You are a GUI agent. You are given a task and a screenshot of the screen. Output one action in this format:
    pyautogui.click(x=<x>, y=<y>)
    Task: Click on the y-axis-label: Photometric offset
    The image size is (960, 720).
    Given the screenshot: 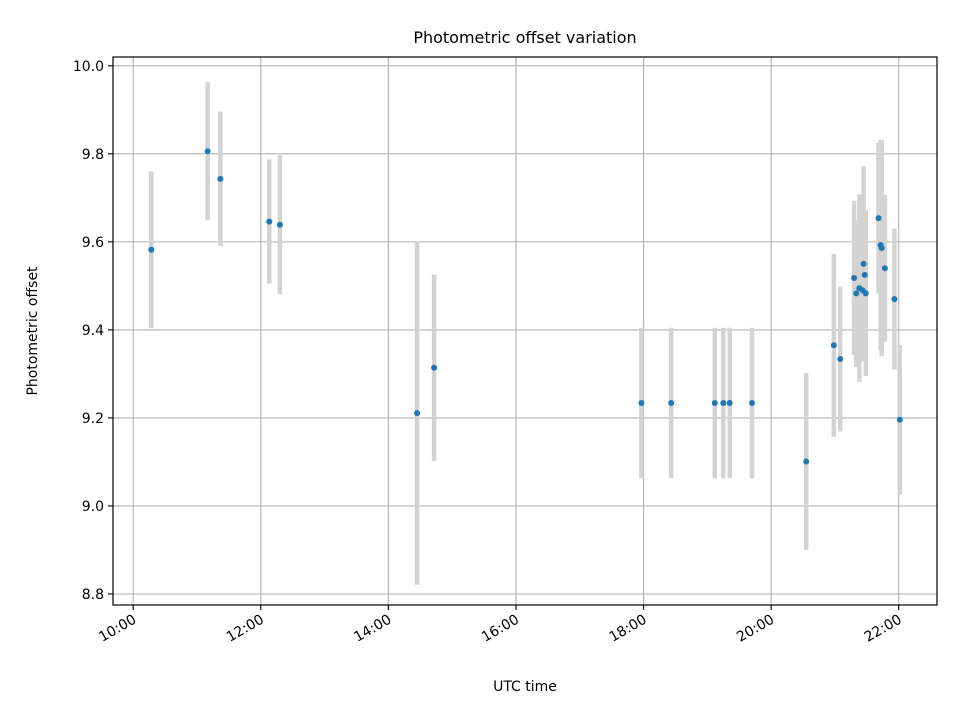 What is the action you would take?
    pyautogui.click(x=33, y=331)
    